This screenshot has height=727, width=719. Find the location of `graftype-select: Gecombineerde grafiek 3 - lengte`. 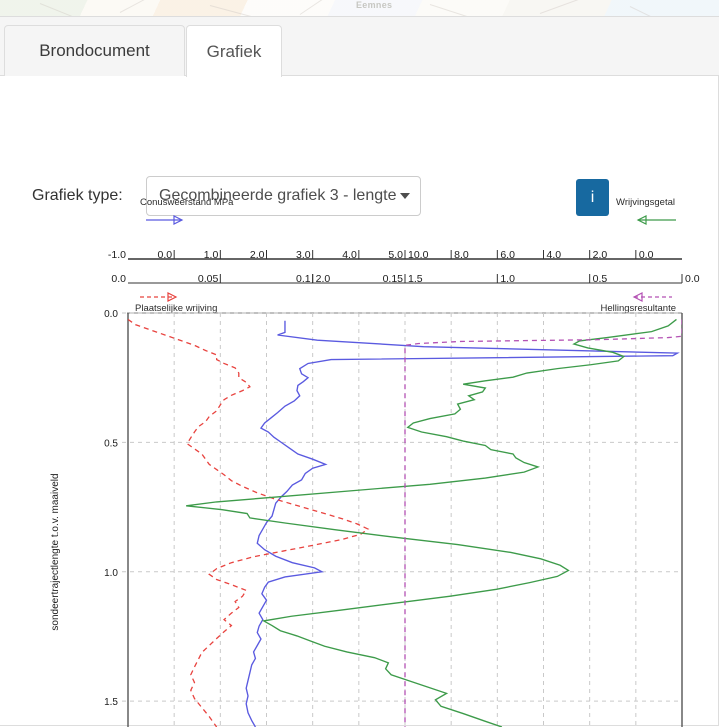

graftype-select: Gecombineerde grafiek 3 - lengte is located at coordinates (283, 196).